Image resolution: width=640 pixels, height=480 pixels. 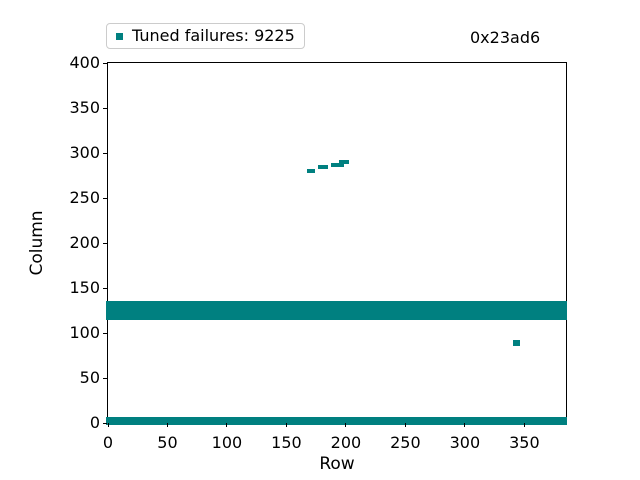 What do you see at coordinates (89, 377) in the screenshot?
I see `y-tick-label: 50` at bounding box center [89, 377].